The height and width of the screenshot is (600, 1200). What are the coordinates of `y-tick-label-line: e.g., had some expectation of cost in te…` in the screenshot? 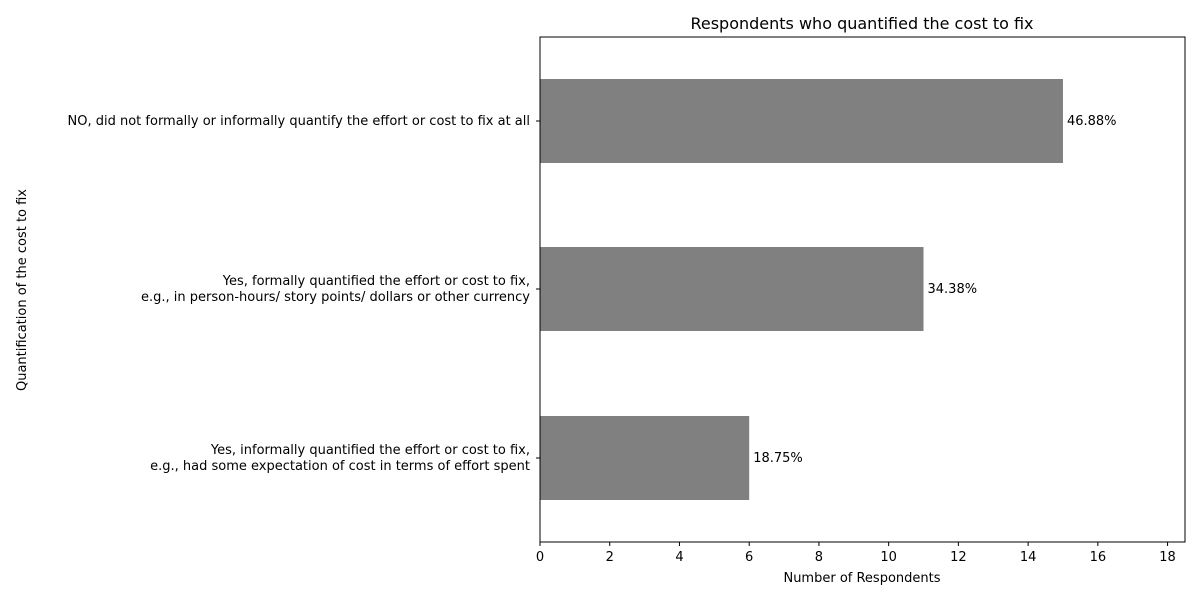 It's located at (340, 466).